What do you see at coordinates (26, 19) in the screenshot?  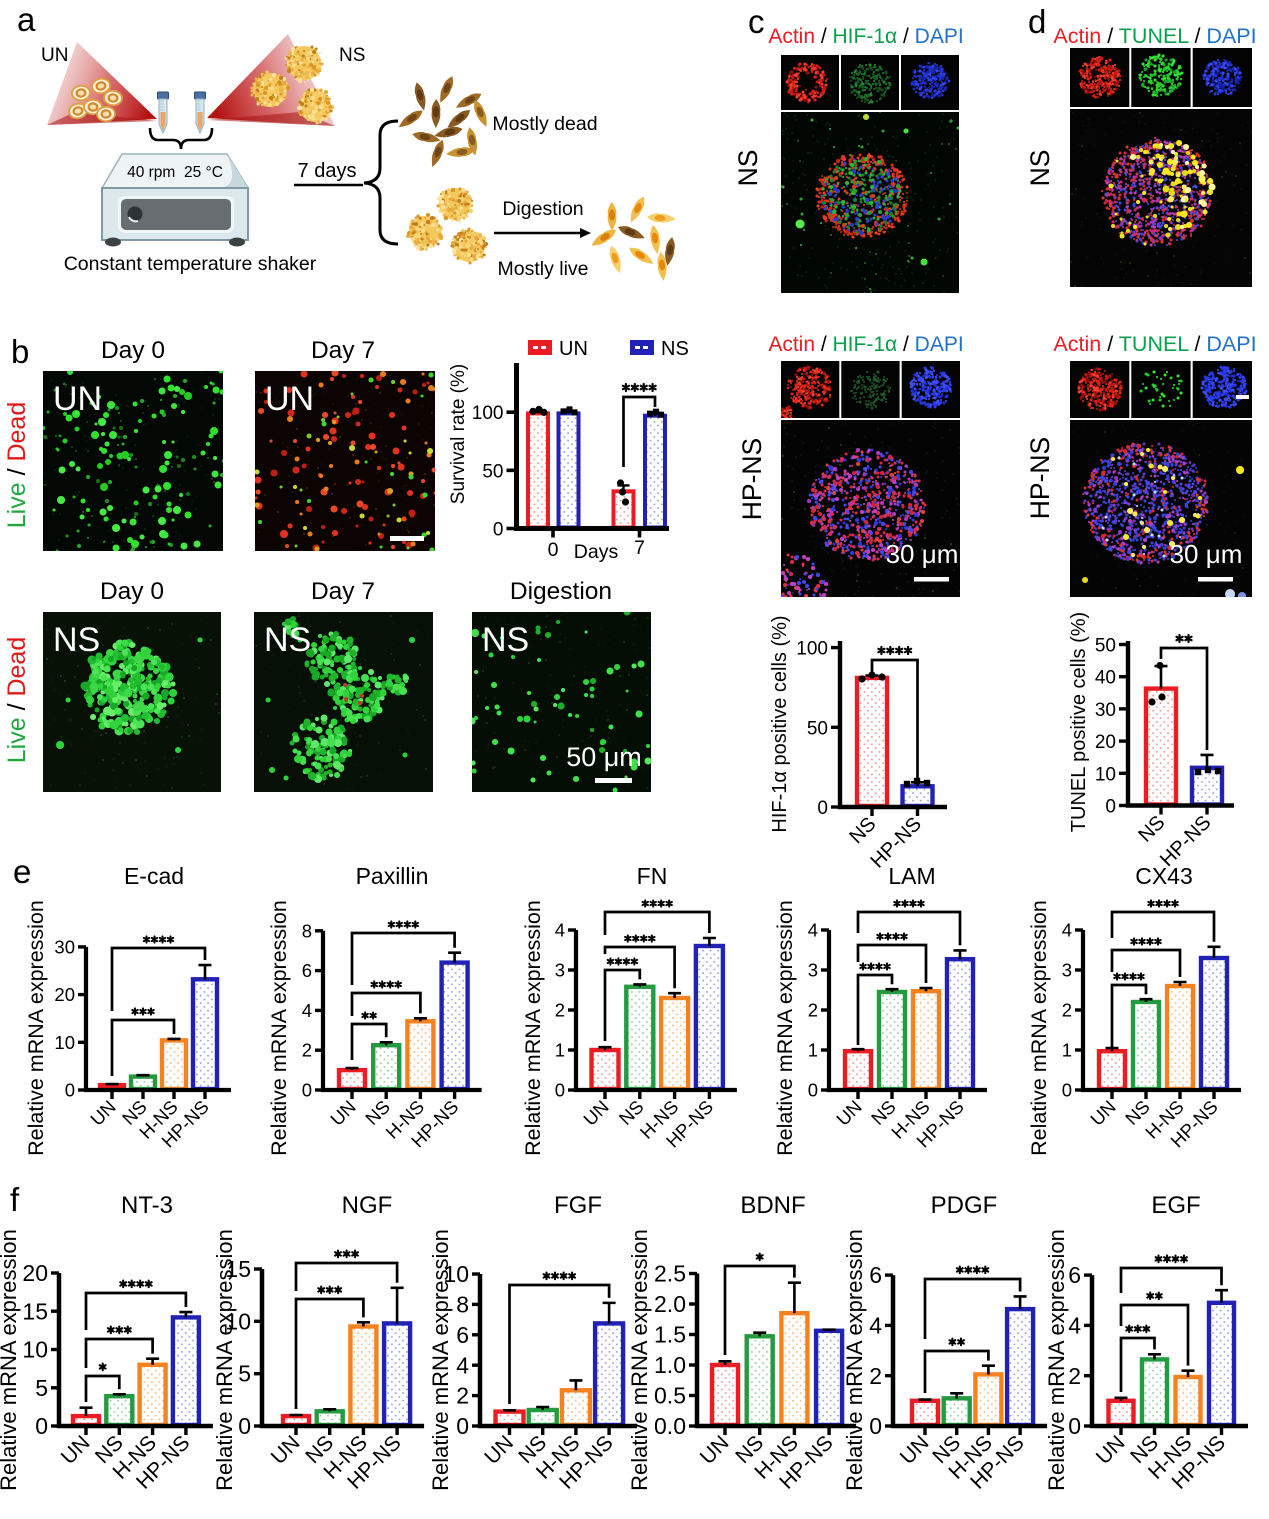 I see `svg-text: a` at bounding box center [26, 19].